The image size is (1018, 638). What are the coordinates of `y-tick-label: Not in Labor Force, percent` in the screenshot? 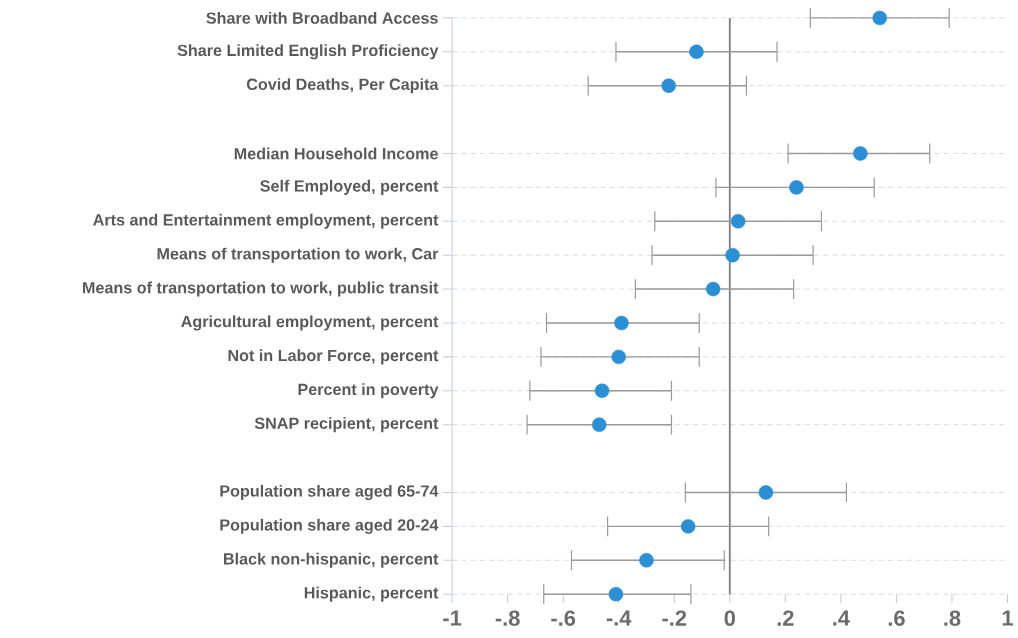 It's located at (333, 357).